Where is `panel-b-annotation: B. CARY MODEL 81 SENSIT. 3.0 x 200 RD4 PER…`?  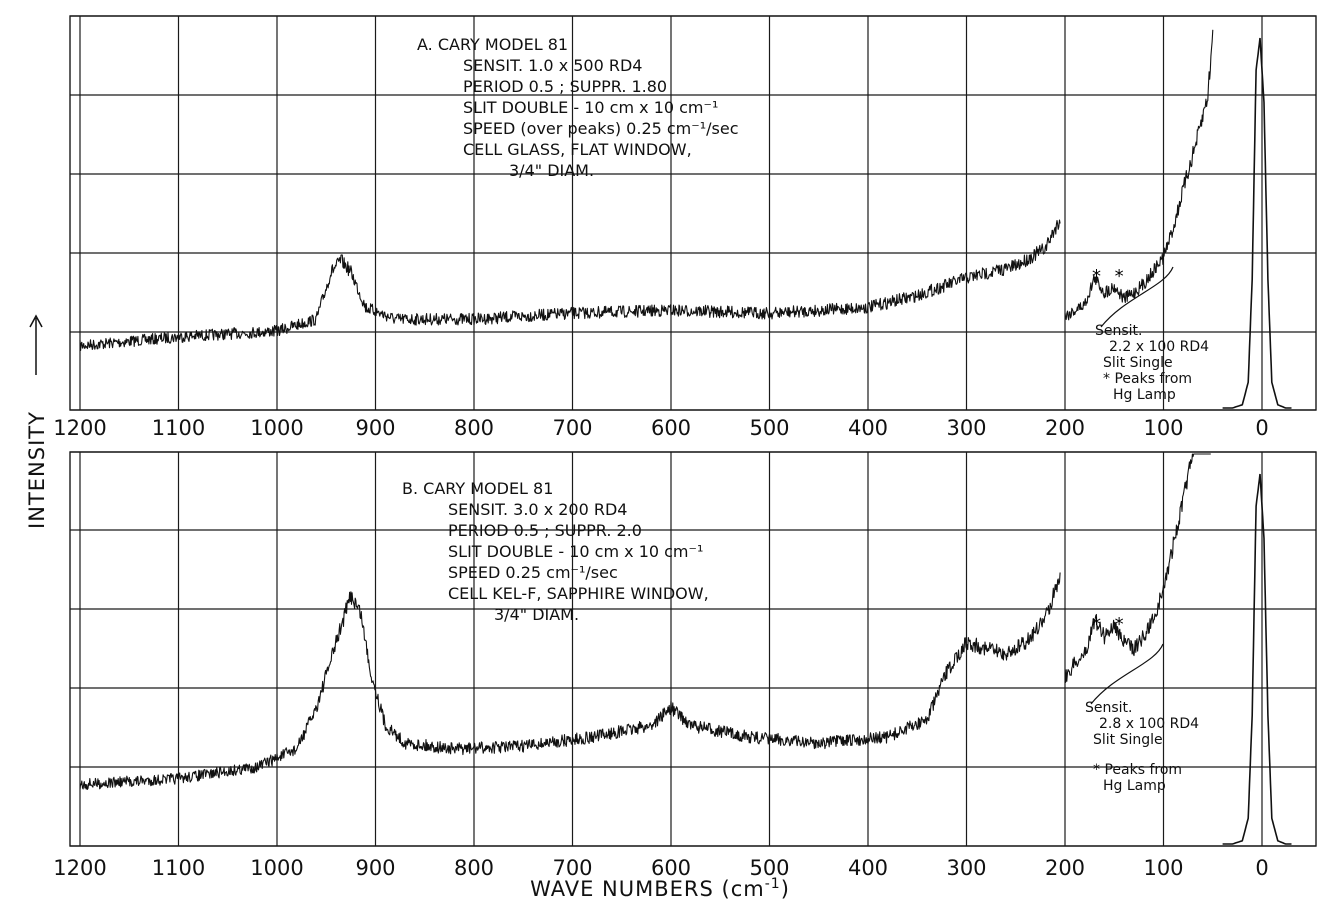
panel-b-annotation: B. CARY MODEL 81 SENSIT. 3.0 x 200 RD4 PER… is located at coordinates (555, 551).